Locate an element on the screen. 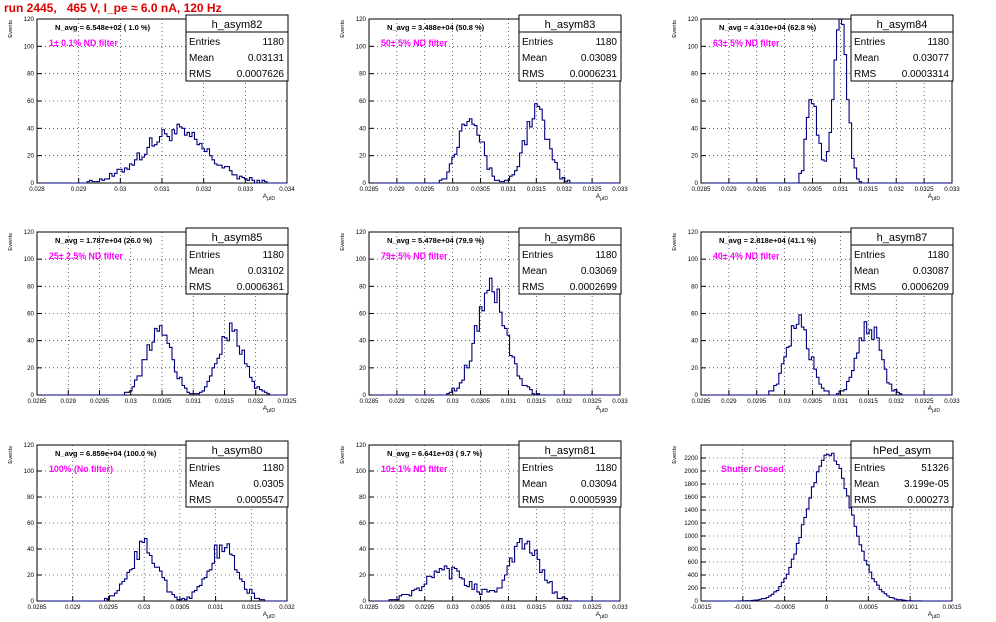 Image resolution: width=996 pixels, height=622 pixels. navg-label: N_avg = 6.548e+02 ( 1.0 %) is located at coordinates (103, 27).